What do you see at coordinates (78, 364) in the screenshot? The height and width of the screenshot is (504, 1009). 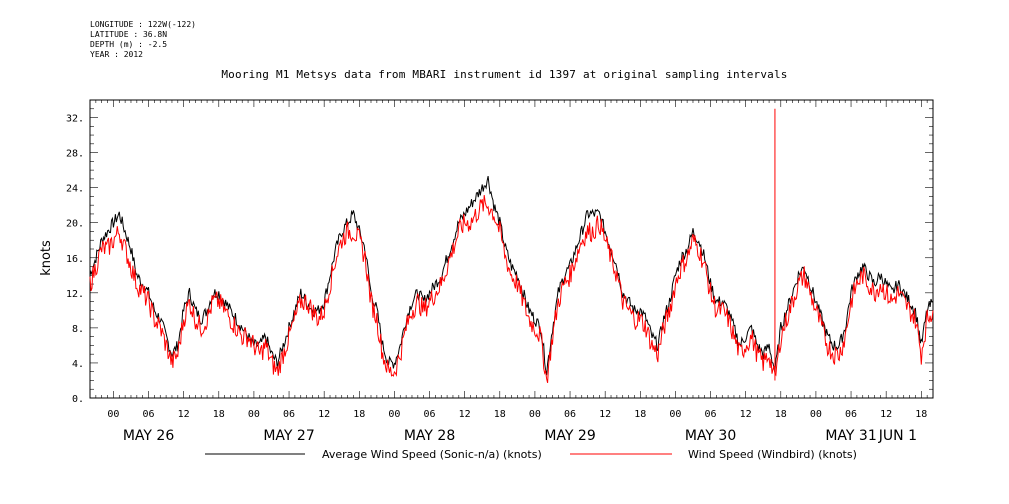 I see `y-tick-label: 4.` at bounding box center [78, 364].